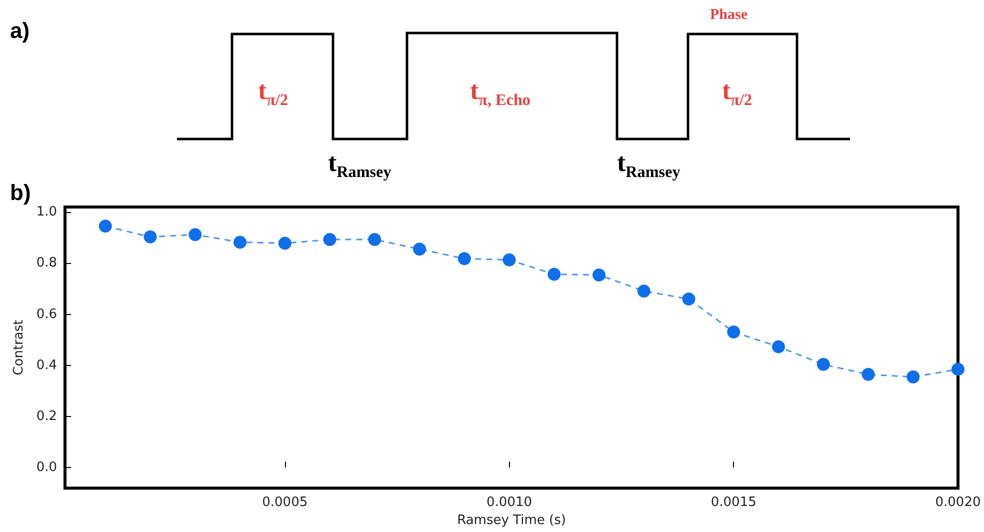 This screenshot has width=984, height=532. Describe the element at coordinates (46, 365) in the screenshot. I see `y-tick-label: 0.4` at that location.